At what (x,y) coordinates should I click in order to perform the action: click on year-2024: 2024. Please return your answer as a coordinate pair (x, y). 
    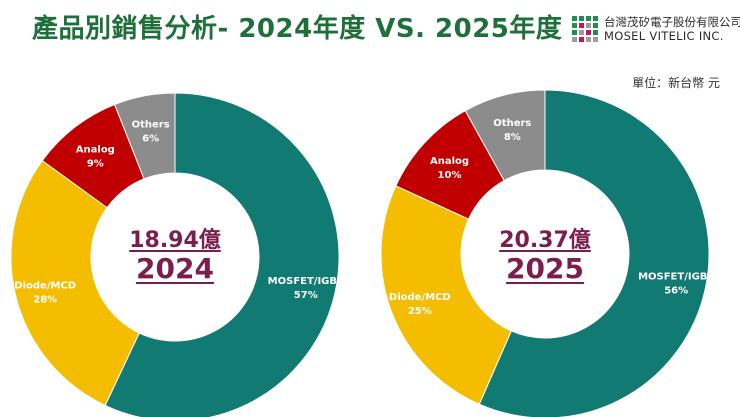
    Looking at the image, I should click on (175, 268).